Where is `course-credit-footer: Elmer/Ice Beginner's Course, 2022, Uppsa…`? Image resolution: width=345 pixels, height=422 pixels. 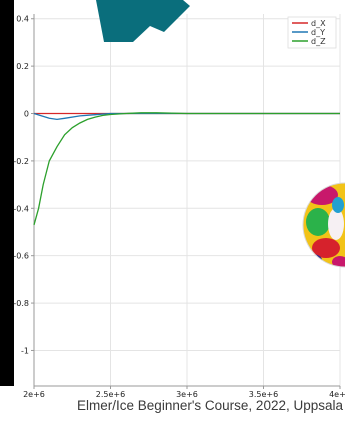
course-credit-footer: Elmer/Ice Beginner's Course, 2022, Uppsa… is located at coordinates (172, 405).